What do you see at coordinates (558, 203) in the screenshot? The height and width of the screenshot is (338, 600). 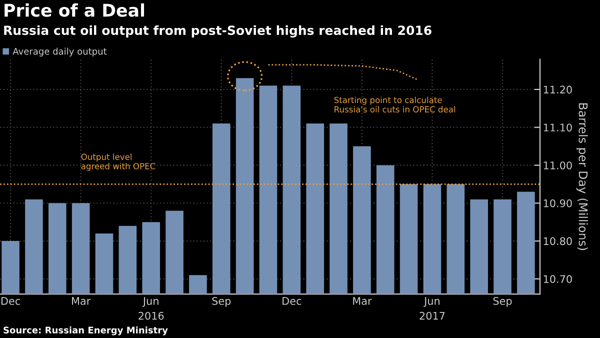 I see `y-tick-label: 10.90` at bounding box center [558, 203].